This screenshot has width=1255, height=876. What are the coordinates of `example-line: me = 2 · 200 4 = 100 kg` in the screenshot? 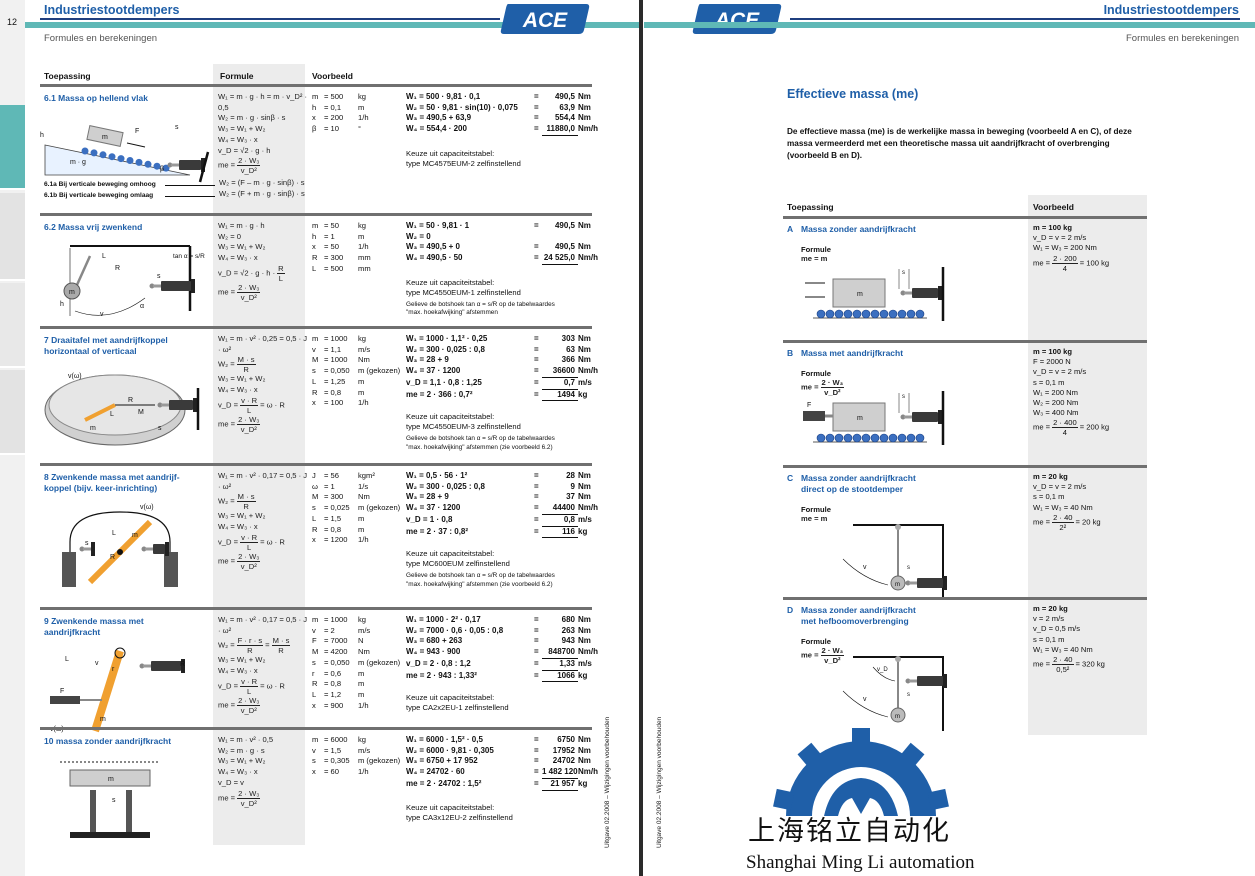 It's located at (1071, 263).